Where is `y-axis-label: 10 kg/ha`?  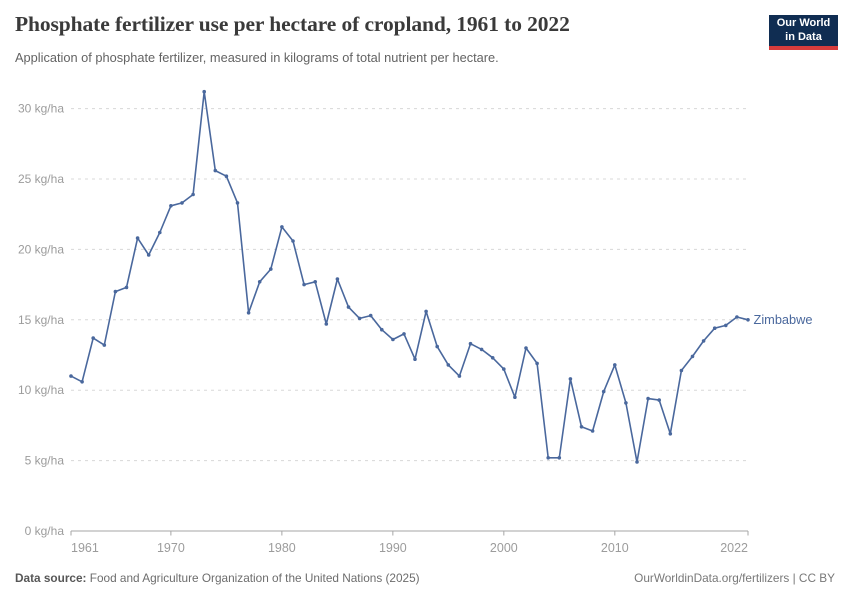
y-axis-label: 10 kg/ha is located at coordinates (41, 390).